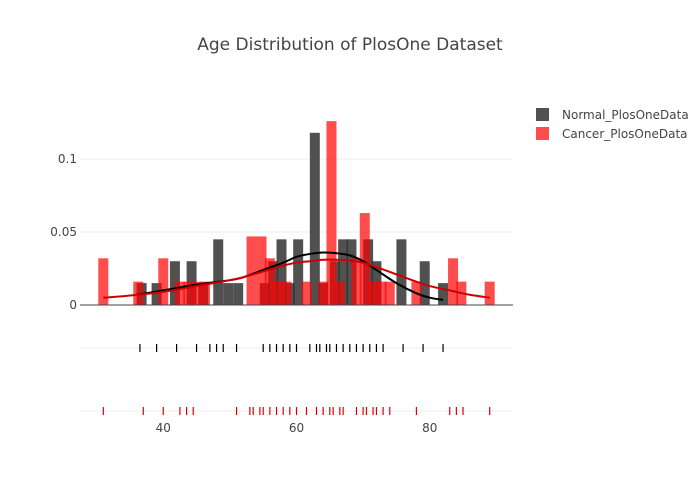 The height and width of the screenshot is (500, 700). I want to click on legend-item-normal: Normal_PlosOneData, so click(612, 115).